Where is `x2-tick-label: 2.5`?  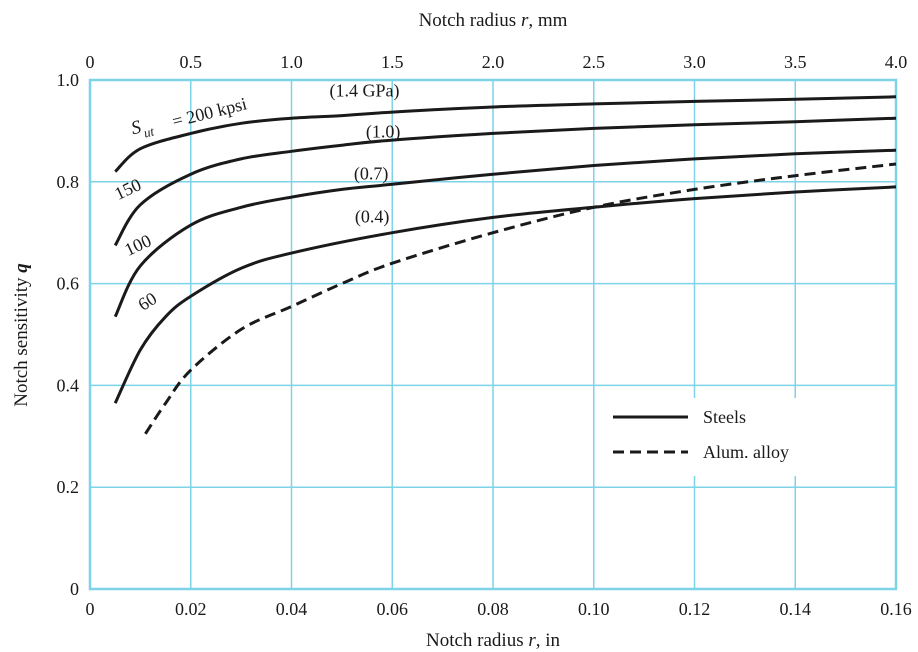
x2-tick-label: 2.5 is located at coordinates (594, 62).